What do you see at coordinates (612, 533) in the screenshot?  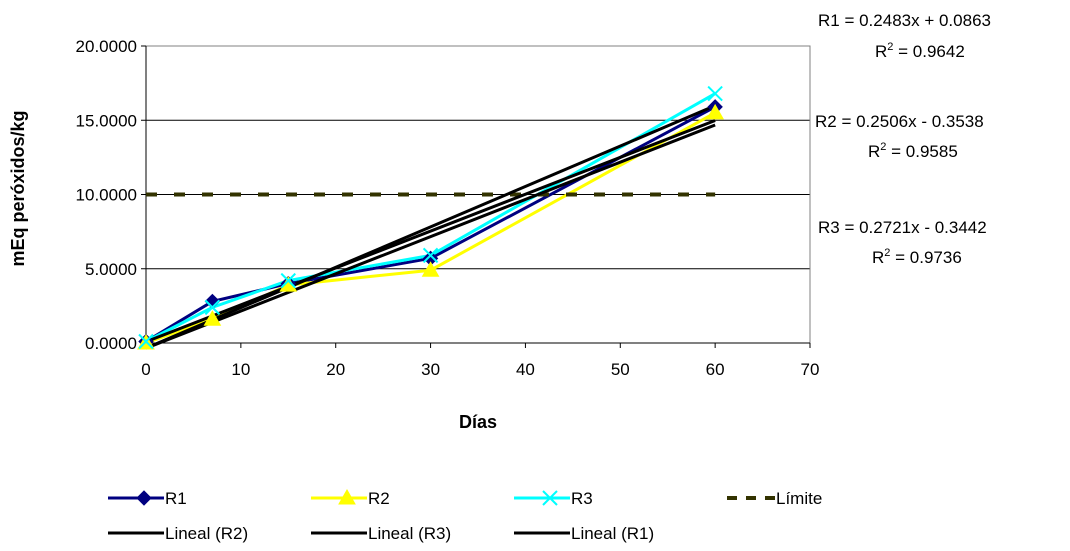 I see `legend-label: Lineal (R1)` at bounding box center [612, 533].